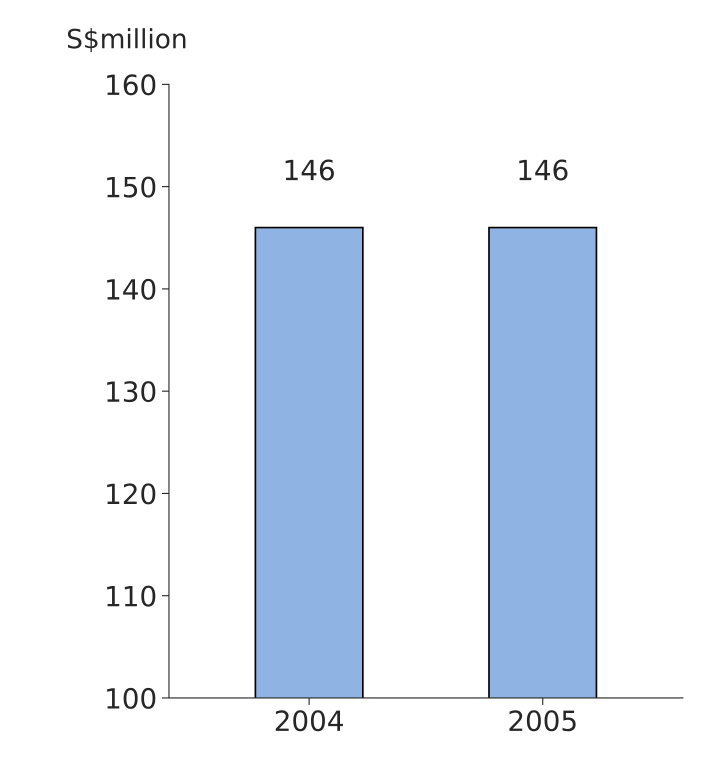 The image size is (704, 767). Describe the element at coordinates (131, 698) in the screenshot. I see `y-tick-label: 100` at that location.